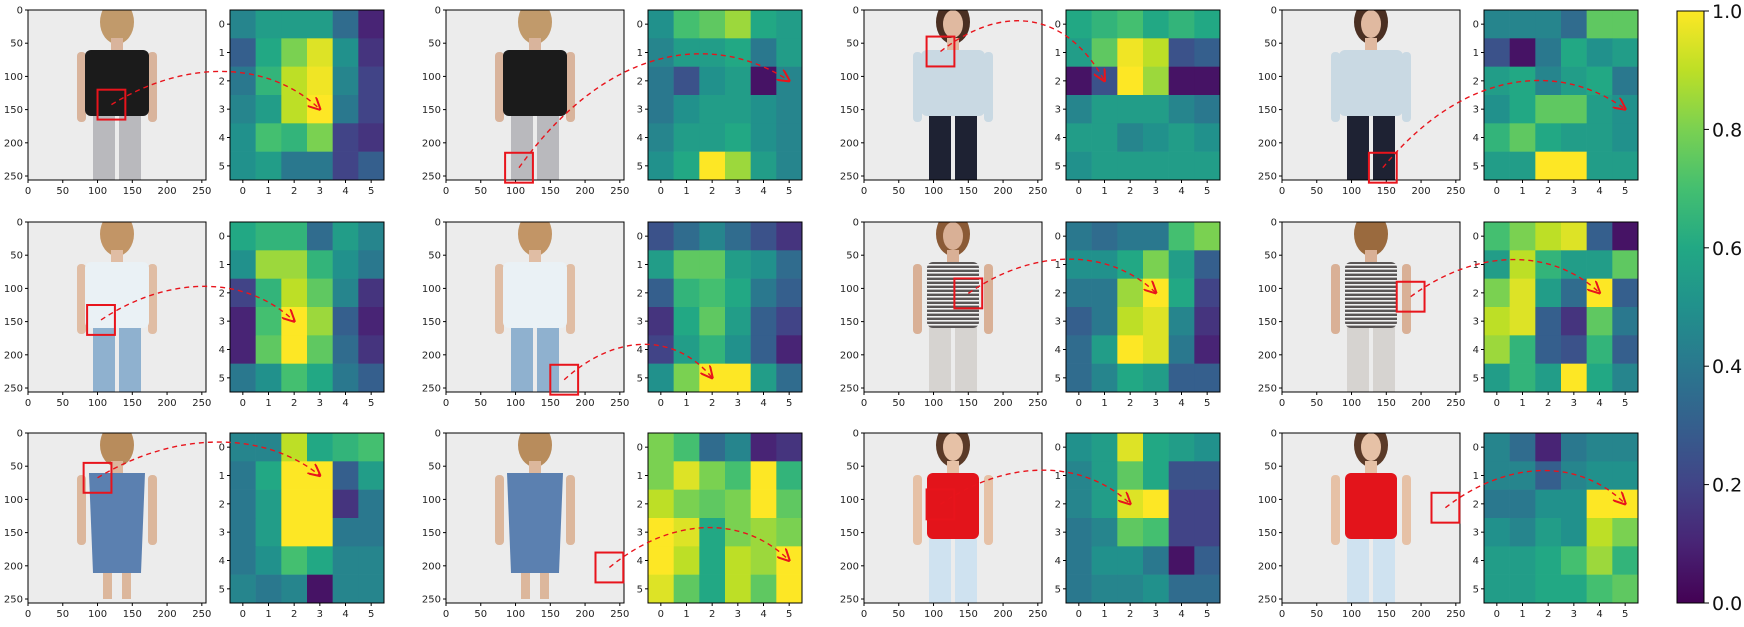 The height and width of the screenshot is (627, 1744). I want to click on heatmap-subplot: 0 1 2 3 4 5 0 1 2 3 4 5, so click(1556, 315).